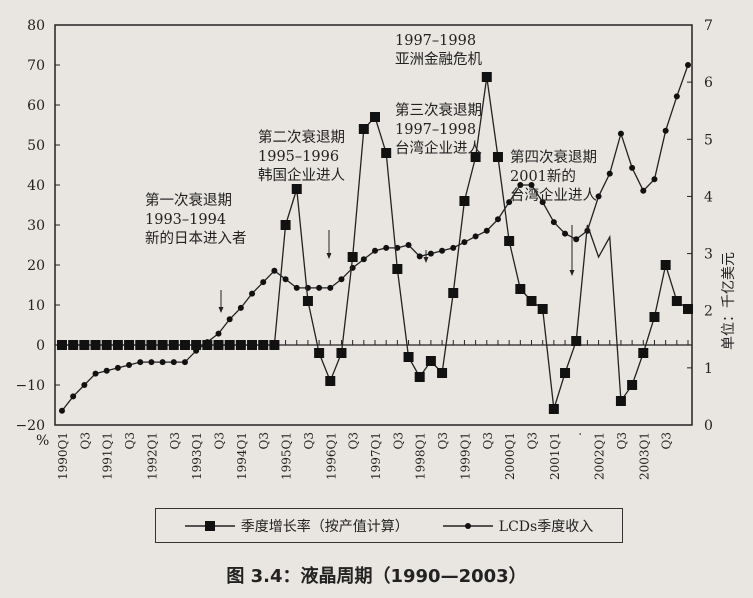 The image size is (753, 598). I want to click on legend-label-growth-rate: 季度增长率（按产值计算）, so click(324, 526).